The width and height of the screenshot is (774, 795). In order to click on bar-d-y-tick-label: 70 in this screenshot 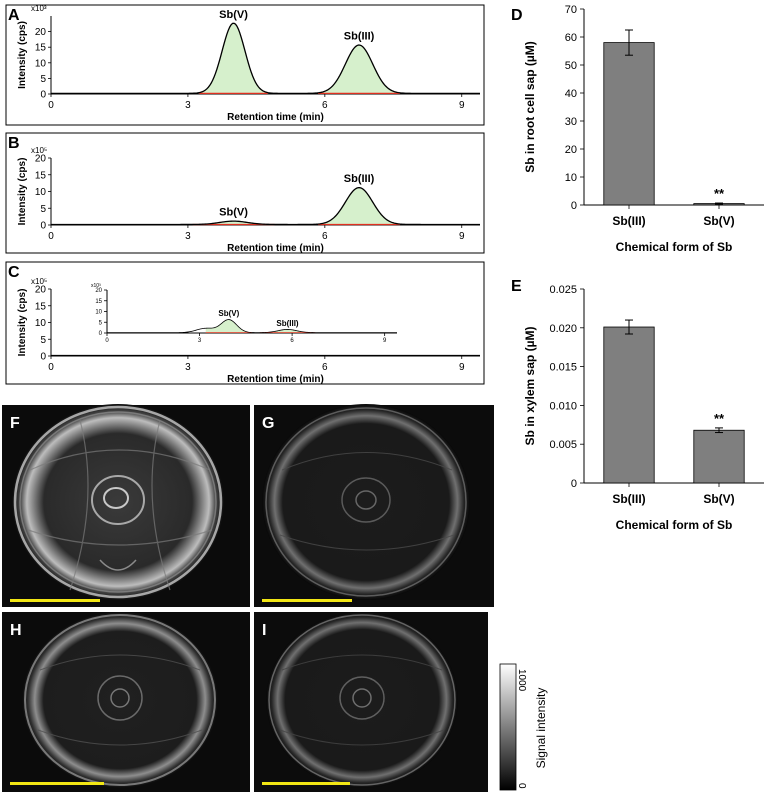, I will do `click(571, 10)`.